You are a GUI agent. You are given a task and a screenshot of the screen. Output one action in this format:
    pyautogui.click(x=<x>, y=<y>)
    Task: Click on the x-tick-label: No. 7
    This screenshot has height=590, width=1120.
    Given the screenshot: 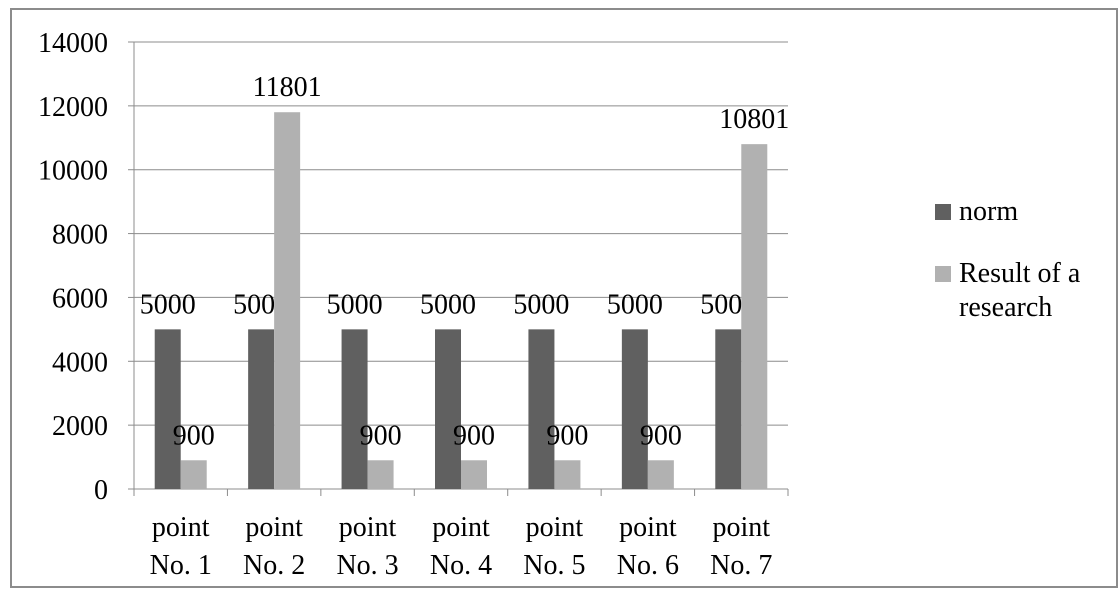 What is the action you would take?
    pyautogui.click(x=741, y=565)
    